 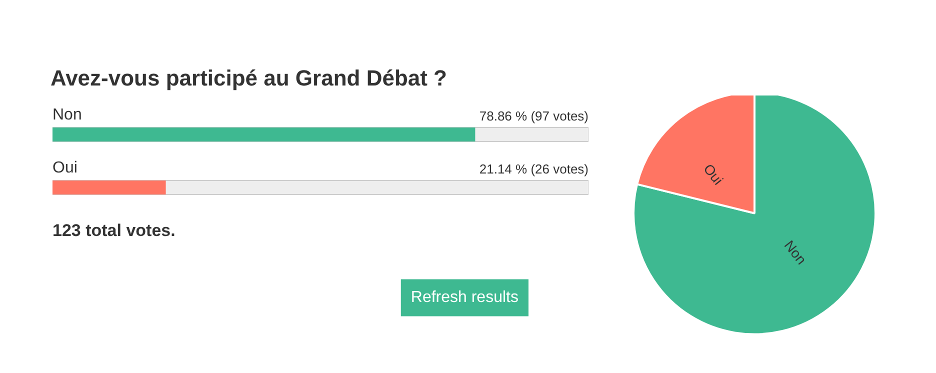 I want to click on chart-title: Avez-vous participé au Grand Débat ?, so click(x=248, y=78).